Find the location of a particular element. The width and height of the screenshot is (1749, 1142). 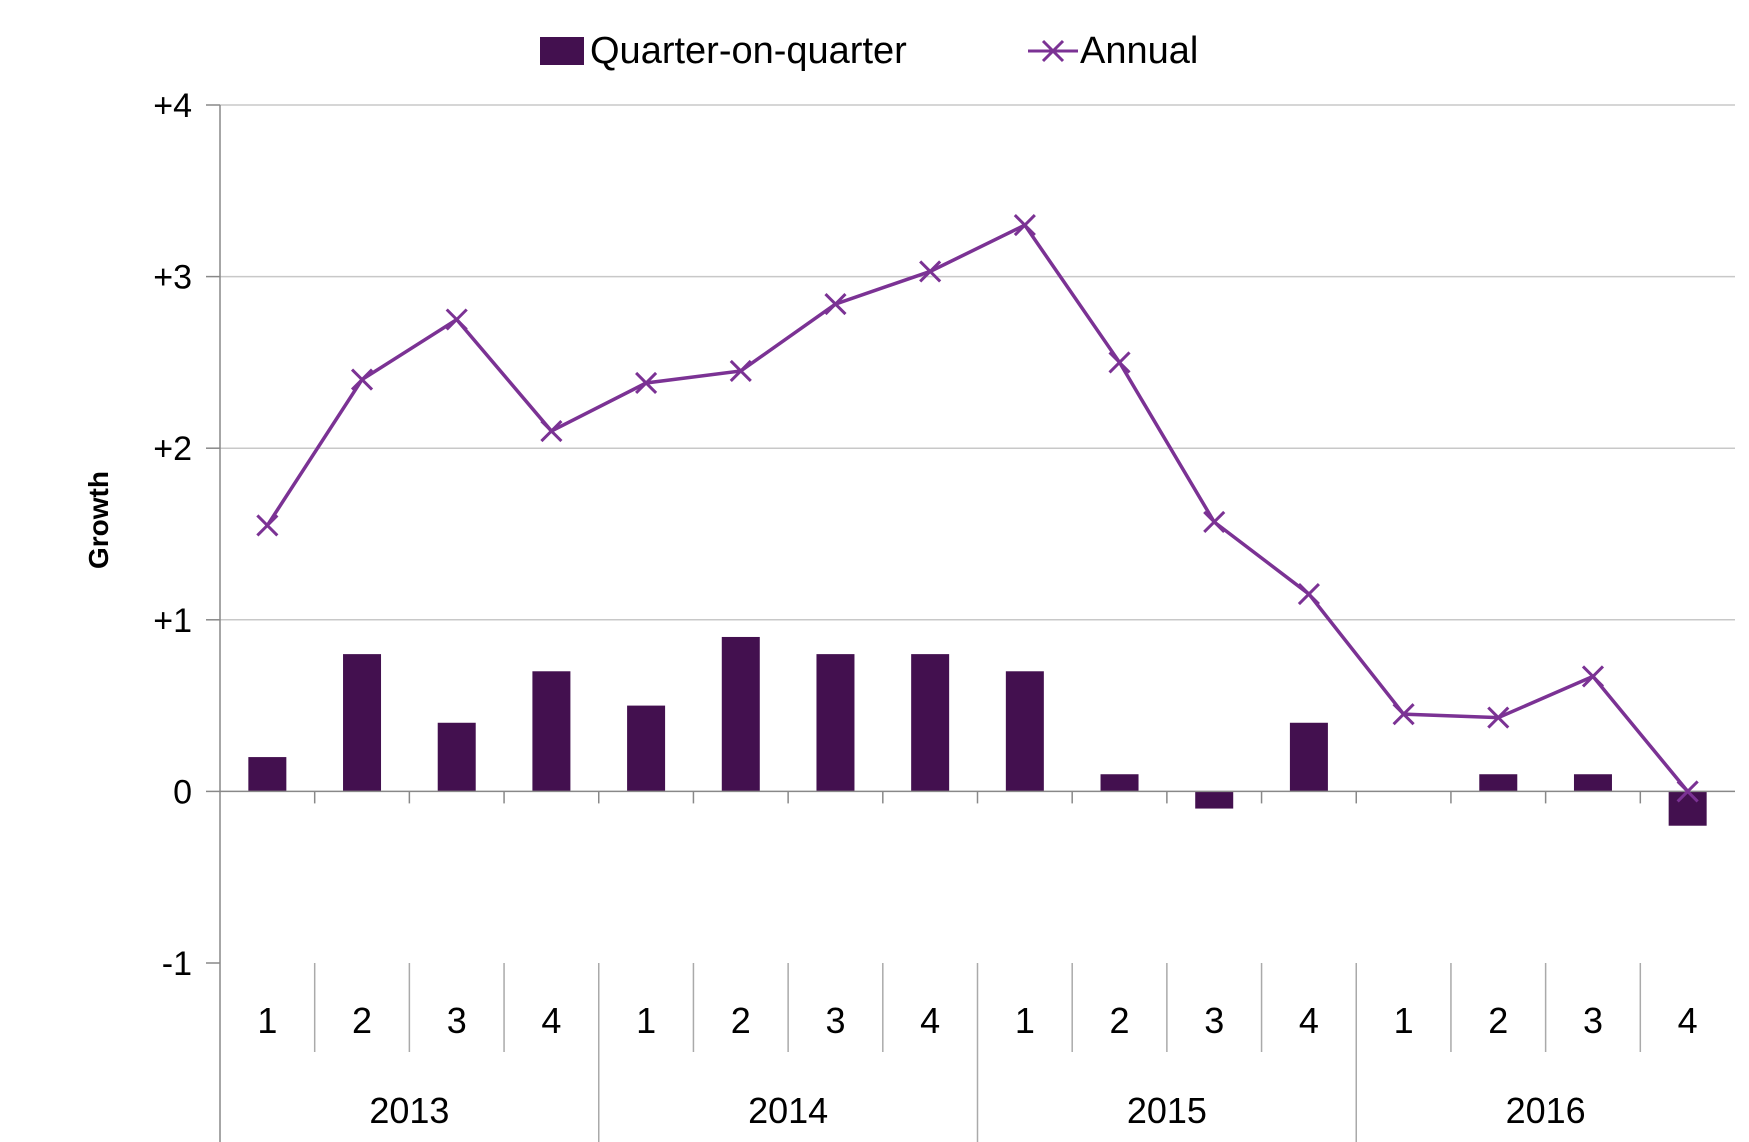

y-tick-label: 0 is located at coordinates (182, 792).